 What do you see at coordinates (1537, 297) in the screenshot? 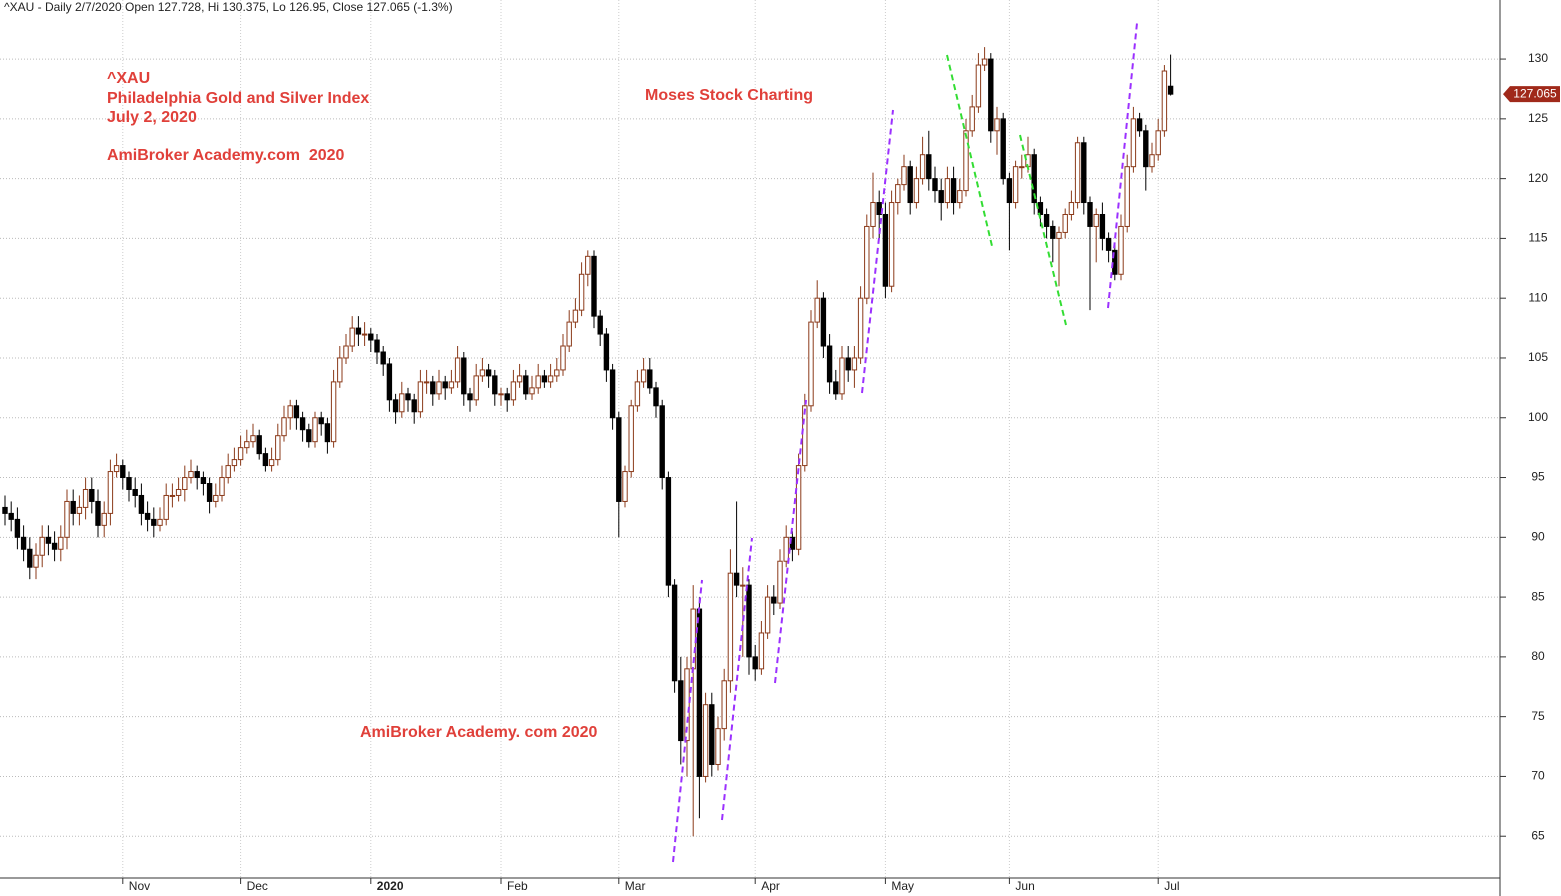
I see `y-tick-label: 110` at bounding box center [1537, 297].